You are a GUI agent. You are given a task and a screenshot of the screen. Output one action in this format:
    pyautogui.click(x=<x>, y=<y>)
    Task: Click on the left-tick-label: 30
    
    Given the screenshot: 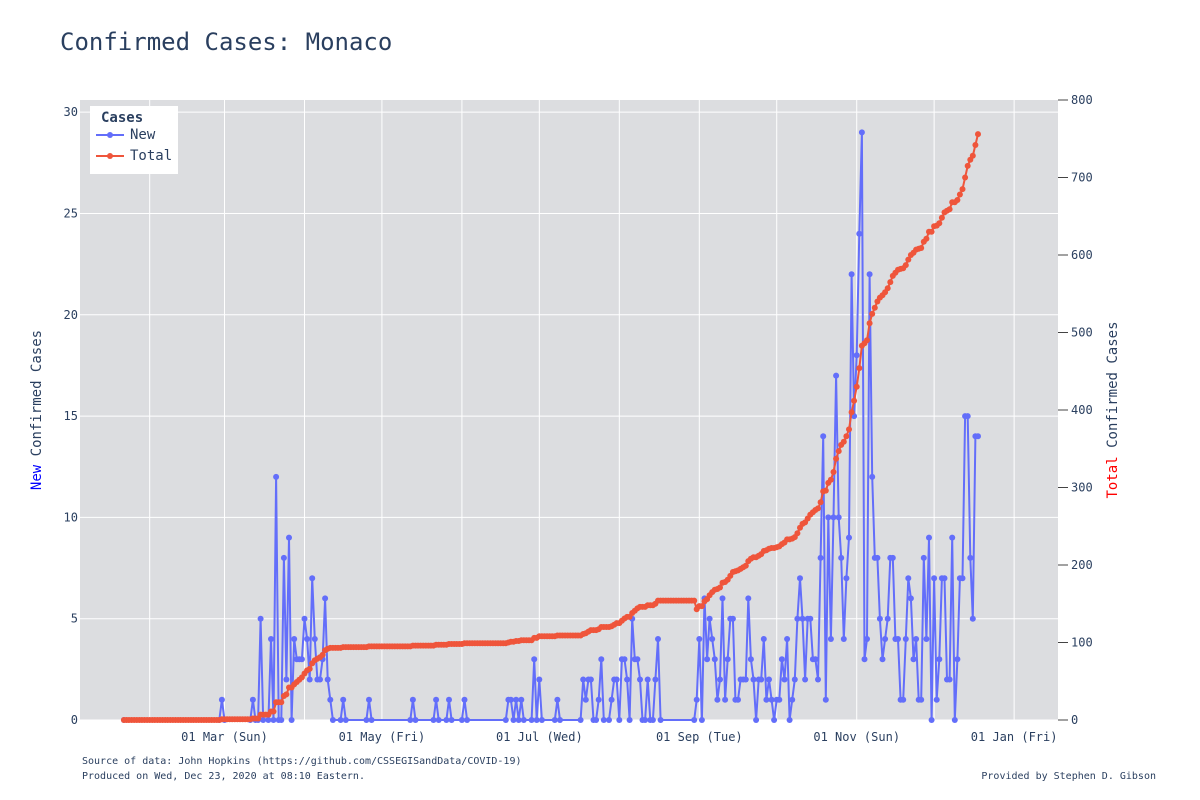 What is the action you would take?
    pyautogui.click(x=71, y=112)
    